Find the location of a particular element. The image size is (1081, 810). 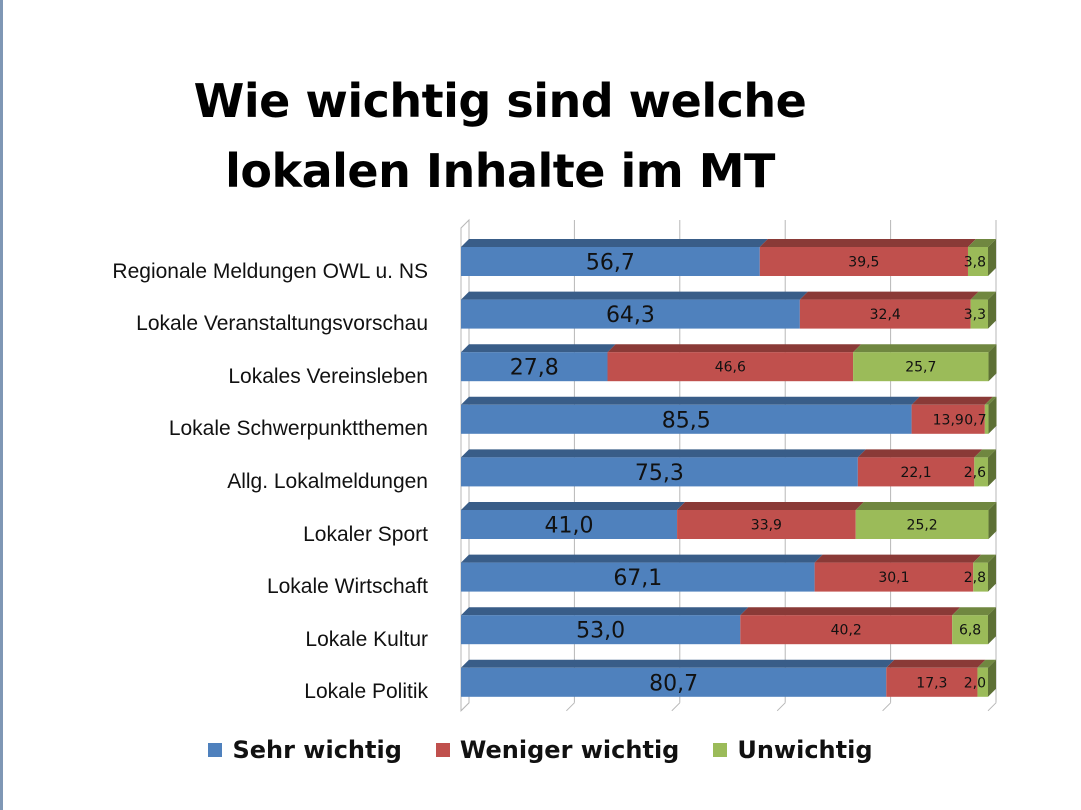

bar-7-unwichtig is located at coordinates (984, 573).